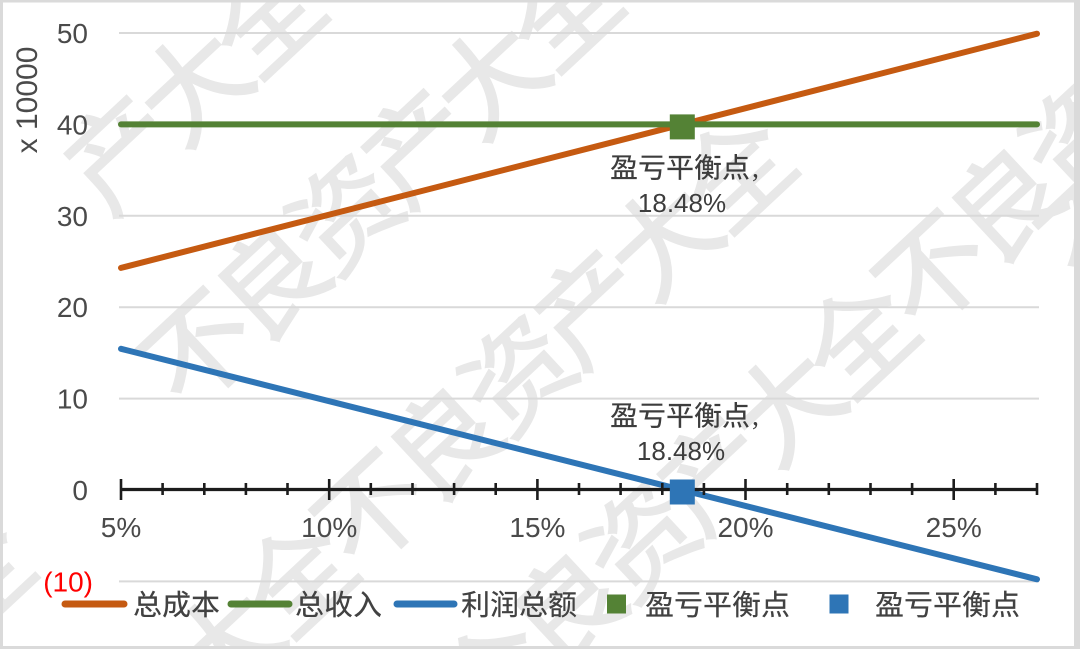 Image resolution: width=1080 pixels, height=649 pixels. Describe the element at coordinates (72, 124) in the screenshot. I see `svg-text: 40` at that location.